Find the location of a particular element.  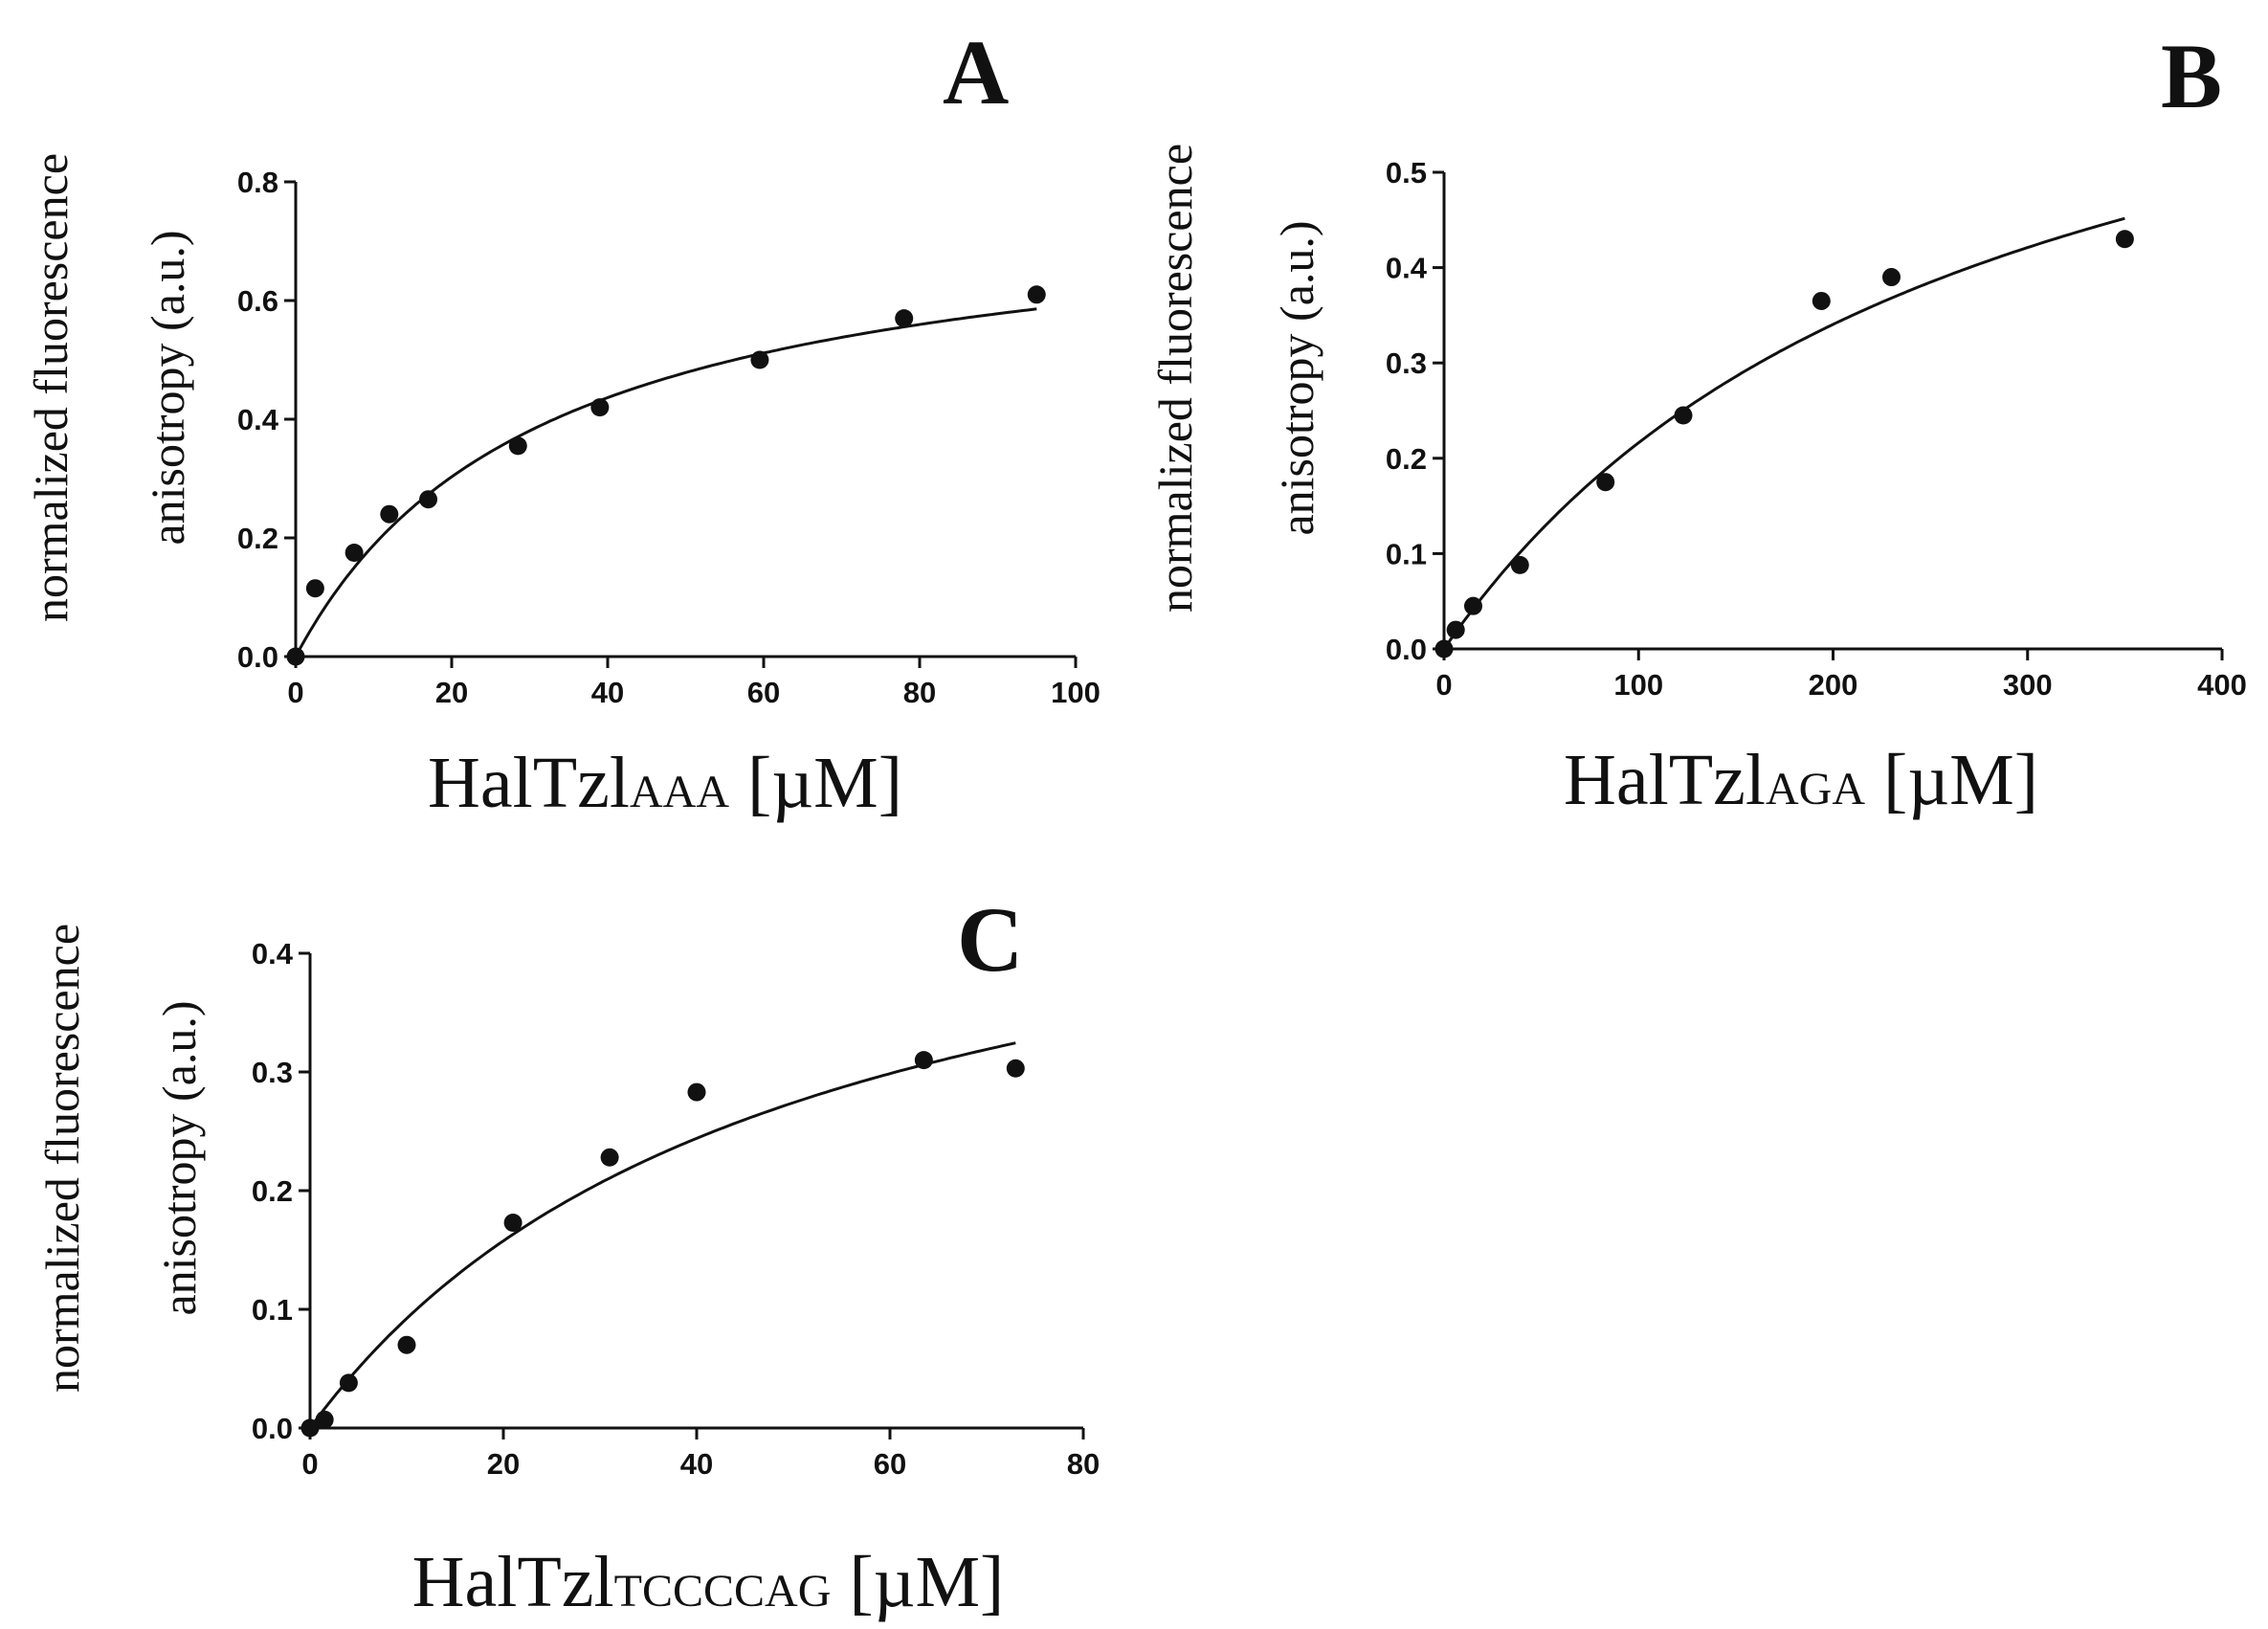

x-axis-label: HalTzlAGA [µM] is located at coordinates (1801, 780).